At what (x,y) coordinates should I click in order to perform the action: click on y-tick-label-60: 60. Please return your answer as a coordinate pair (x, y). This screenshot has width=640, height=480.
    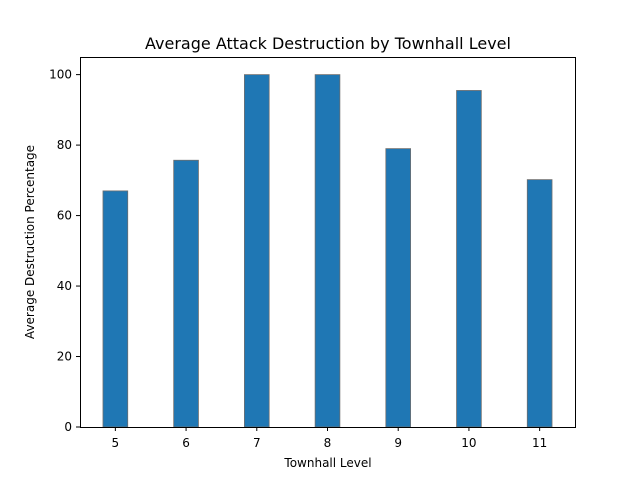
    Looking at the image, I should click on (64, 216).